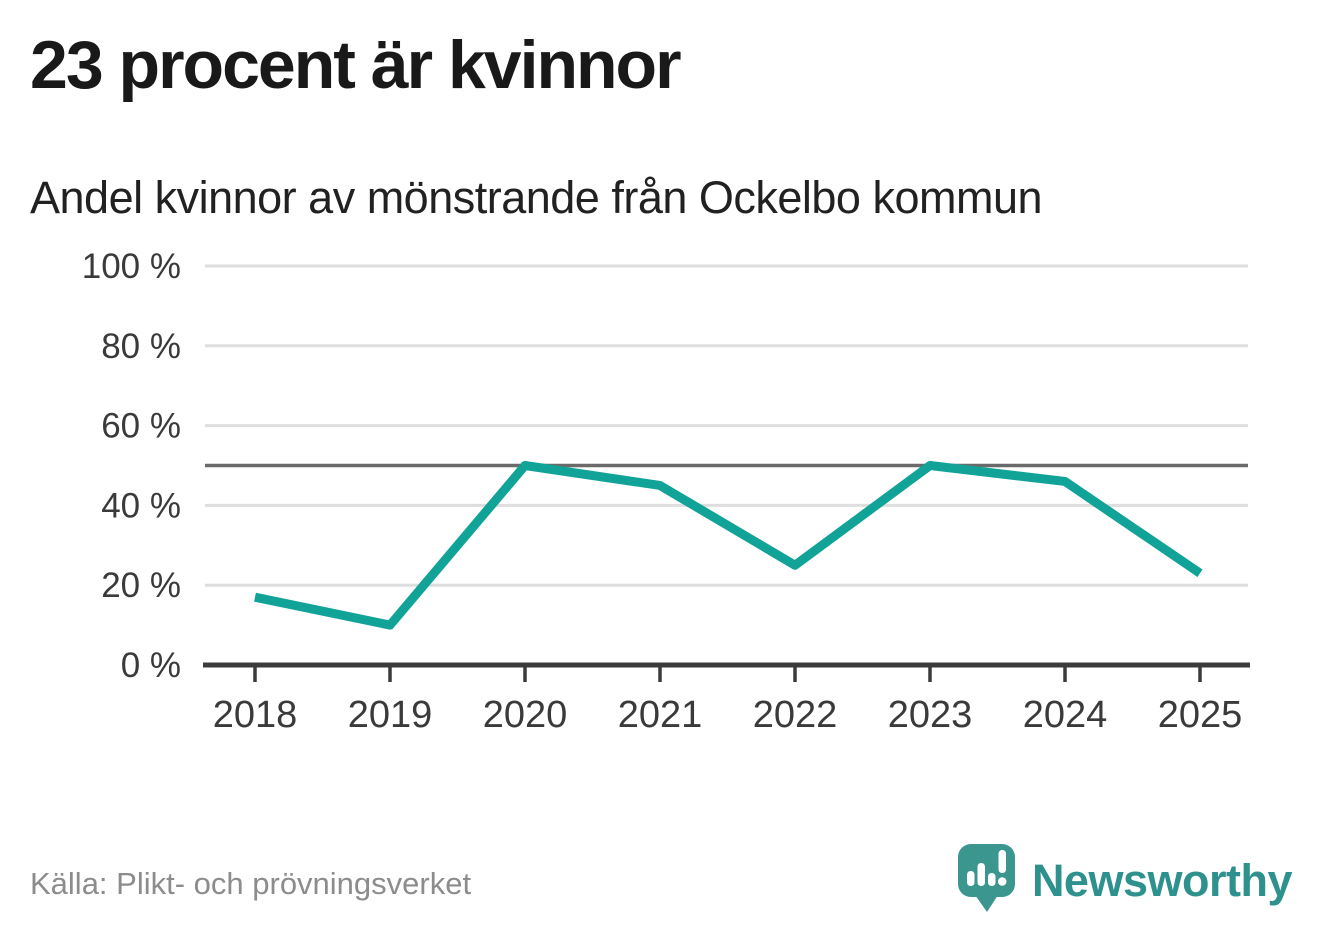 This screenshot has width=1322, height=939. I want to click on newsworthy-logo-icon, so click(986, 878).